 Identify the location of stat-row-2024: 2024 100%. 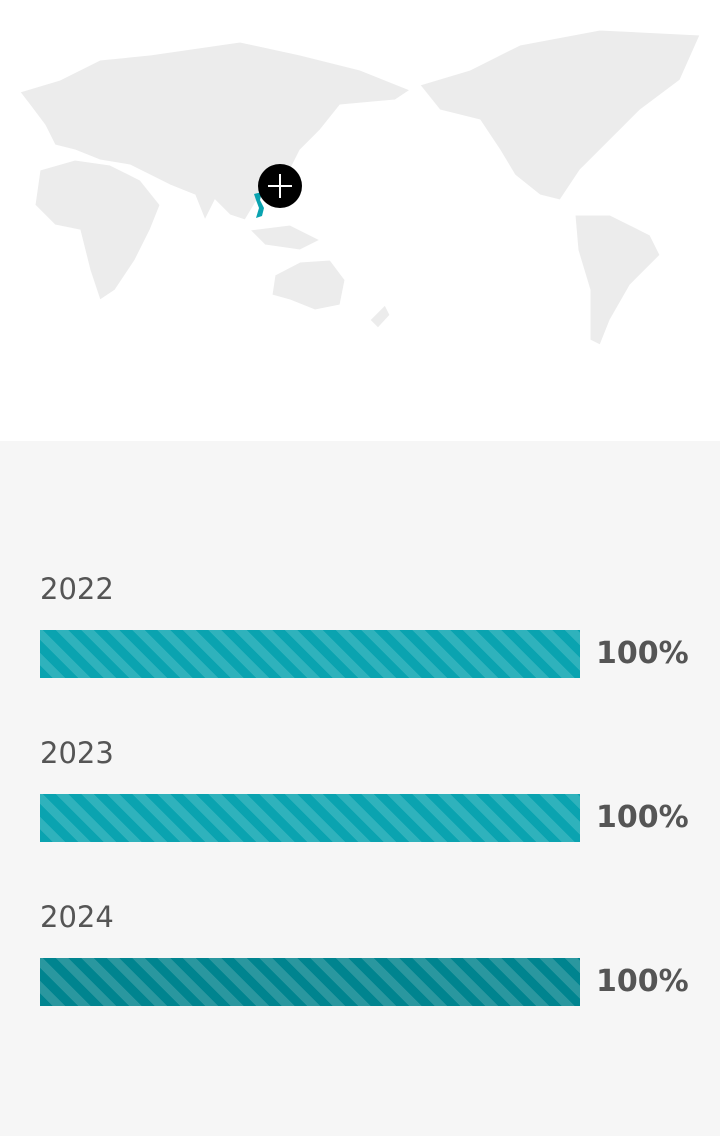
(370, 953).